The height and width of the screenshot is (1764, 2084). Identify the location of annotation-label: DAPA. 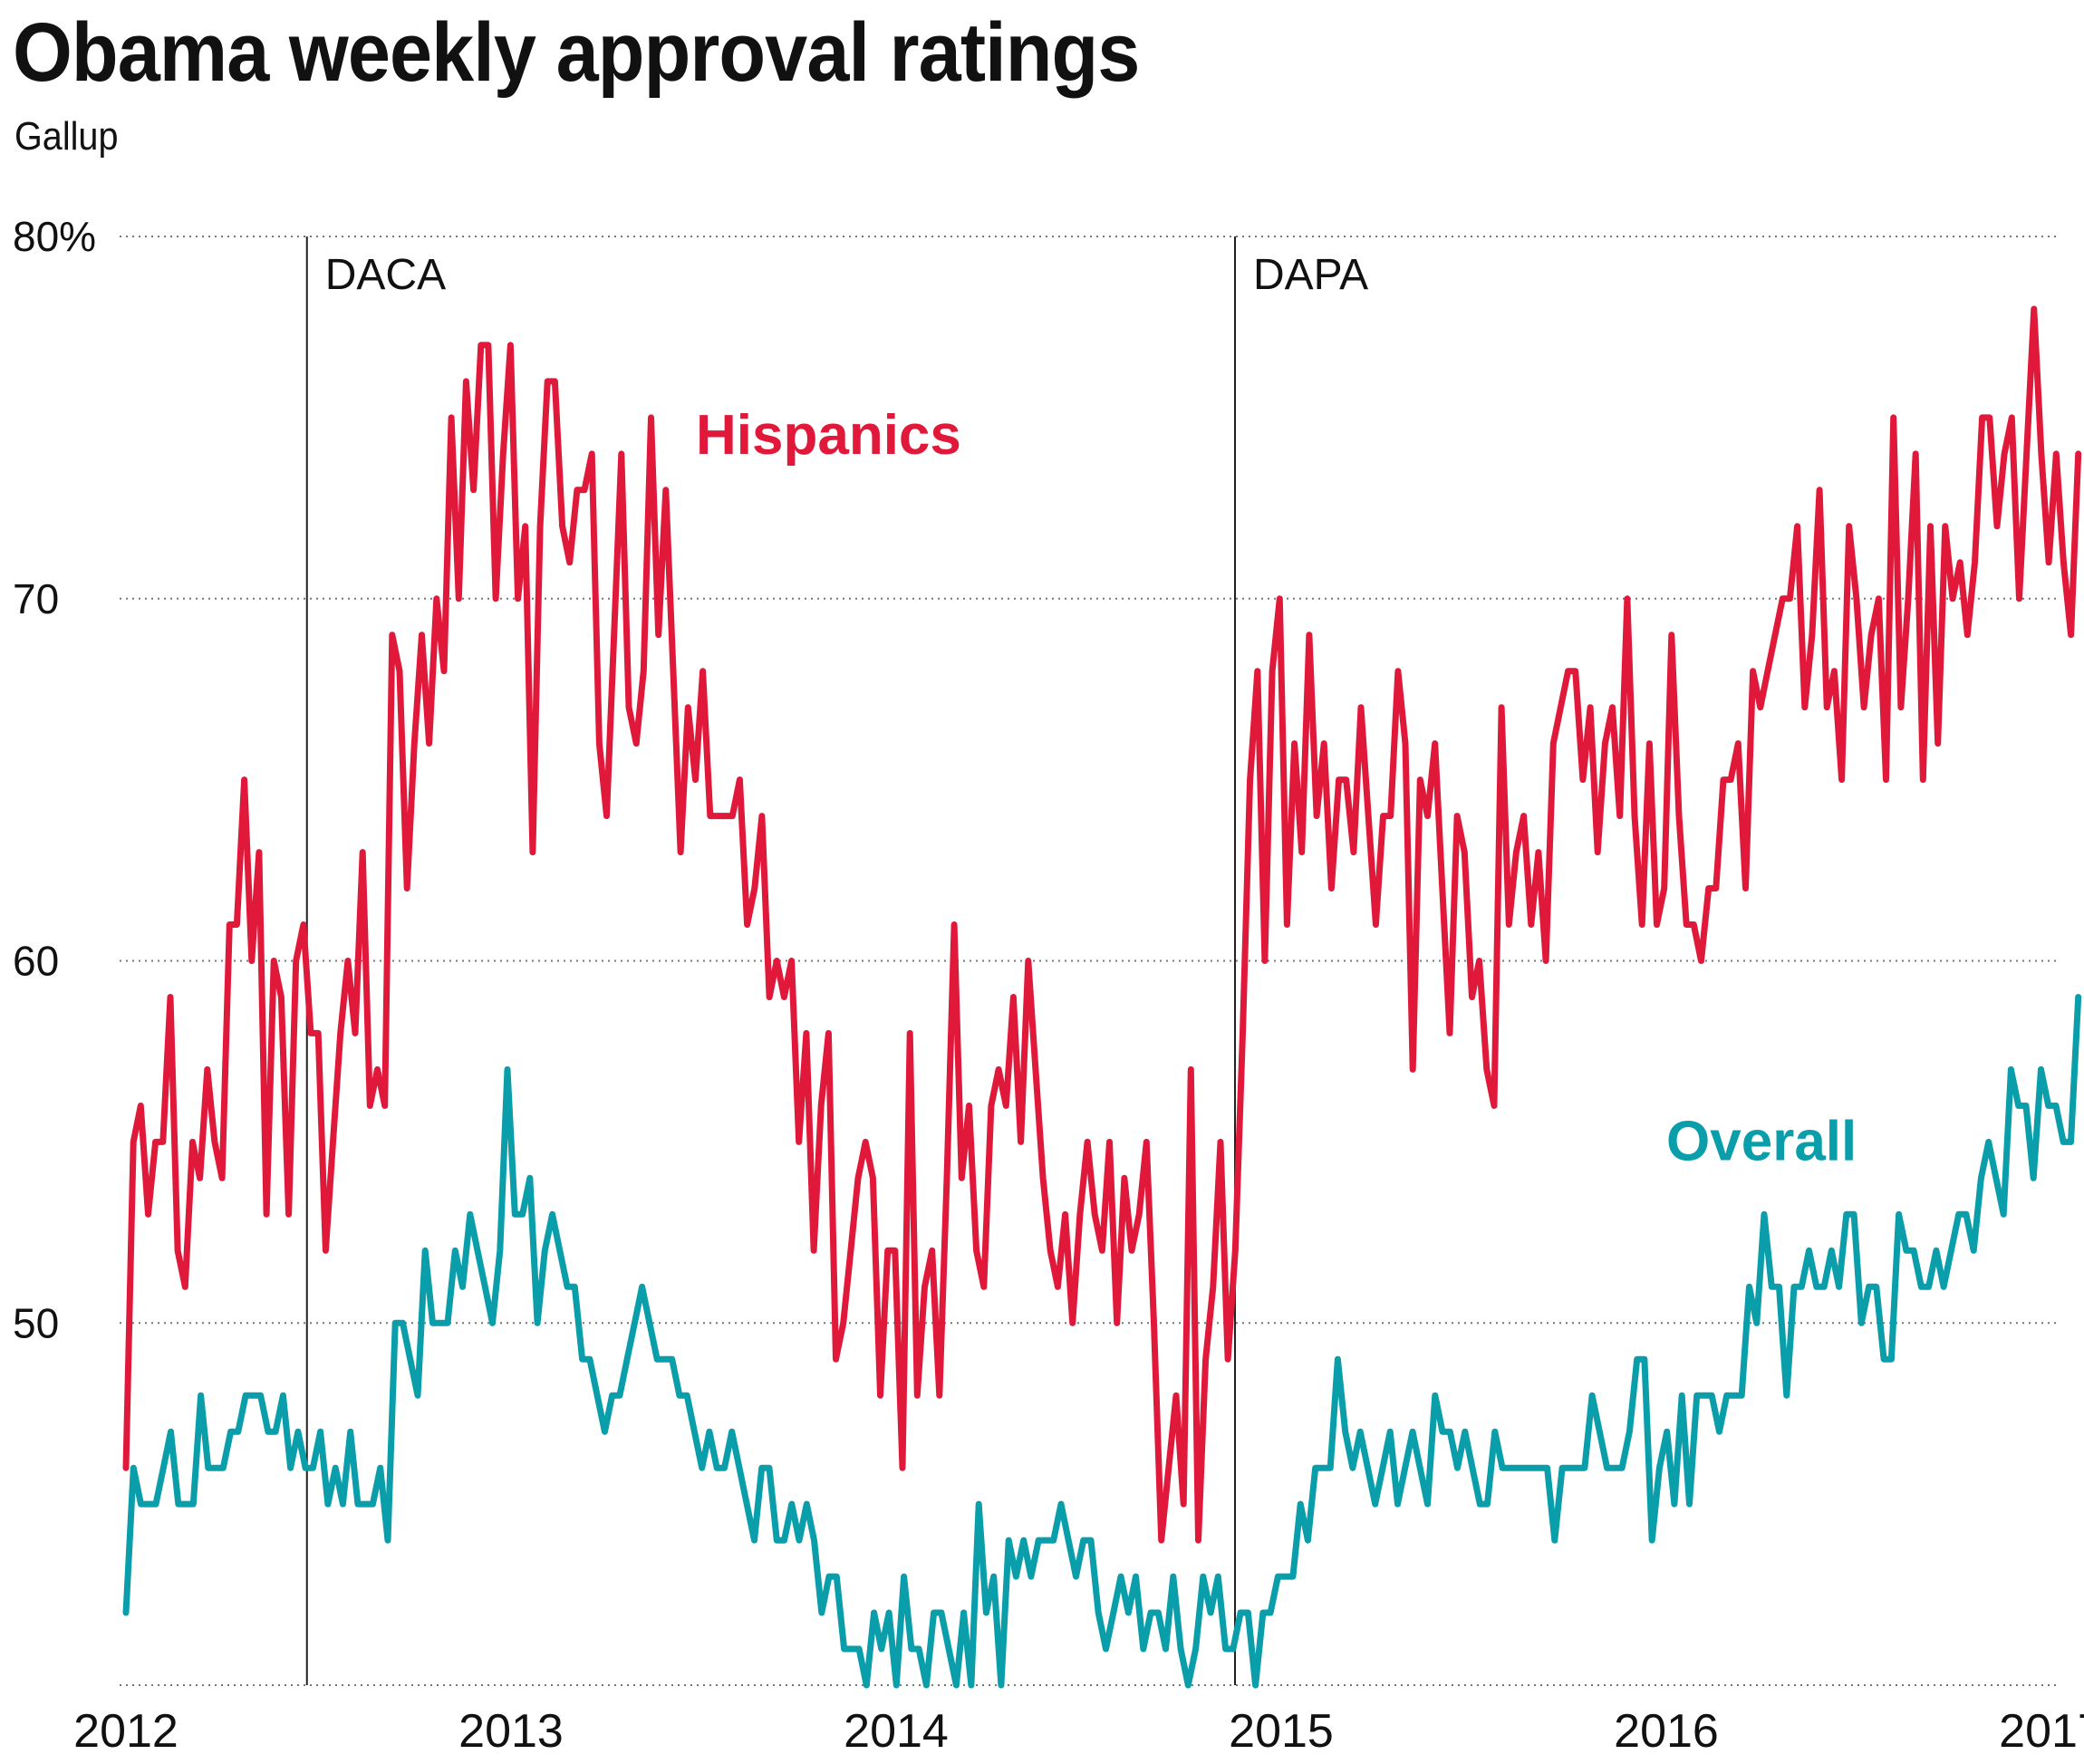
(1310, 275).